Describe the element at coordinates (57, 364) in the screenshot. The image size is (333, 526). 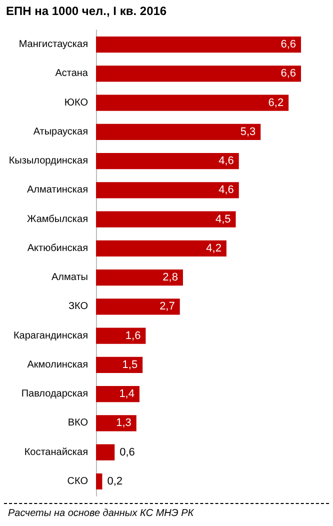
I see `y-tick-label: Акмолинская` at that location.